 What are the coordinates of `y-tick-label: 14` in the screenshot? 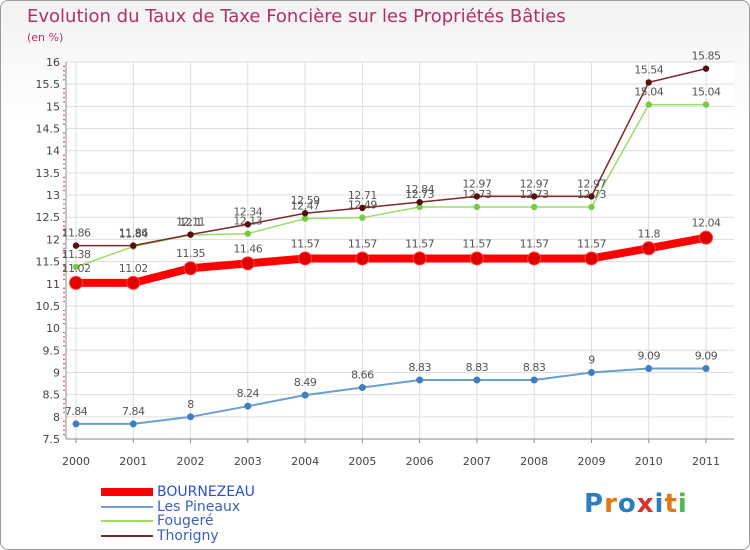 It's located at (53, 151).